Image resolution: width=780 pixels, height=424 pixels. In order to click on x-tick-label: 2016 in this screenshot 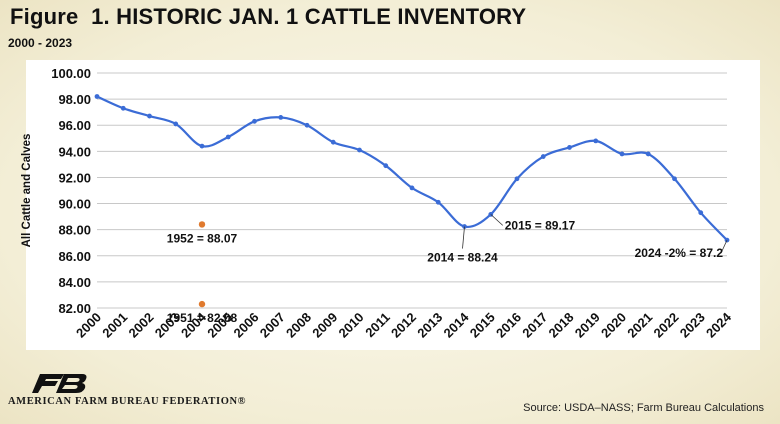, I will do `click(508, 325)`.